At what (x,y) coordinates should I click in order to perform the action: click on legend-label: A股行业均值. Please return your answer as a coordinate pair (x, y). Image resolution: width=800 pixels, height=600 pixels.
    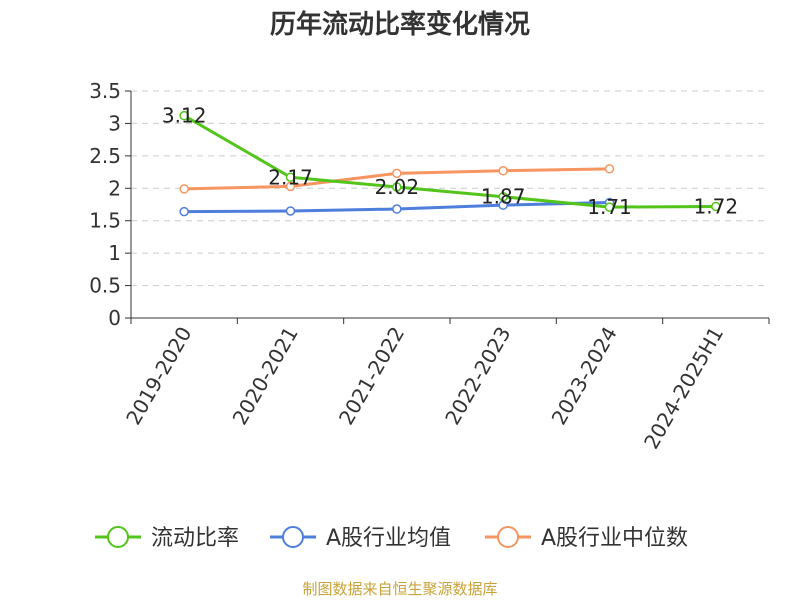
    Looking at the image, I should click on (388, 538).